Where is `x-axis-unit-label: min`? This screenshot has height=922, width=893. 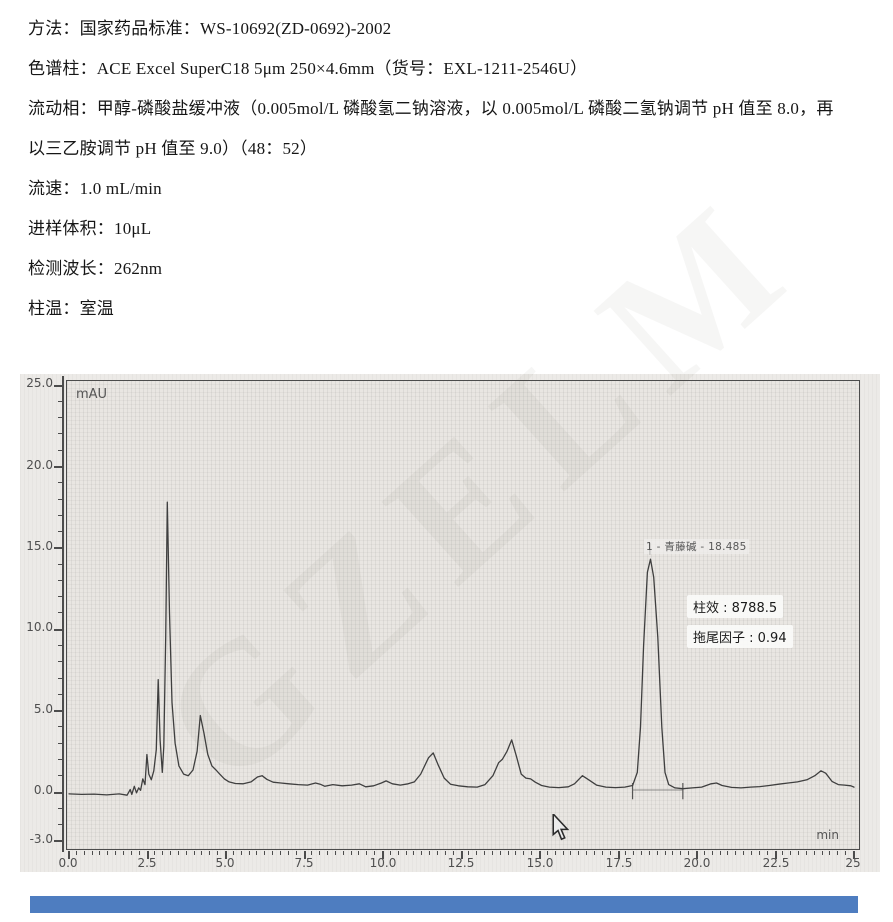 x-axis-unit-label: min is located at coordinates (827, 835).